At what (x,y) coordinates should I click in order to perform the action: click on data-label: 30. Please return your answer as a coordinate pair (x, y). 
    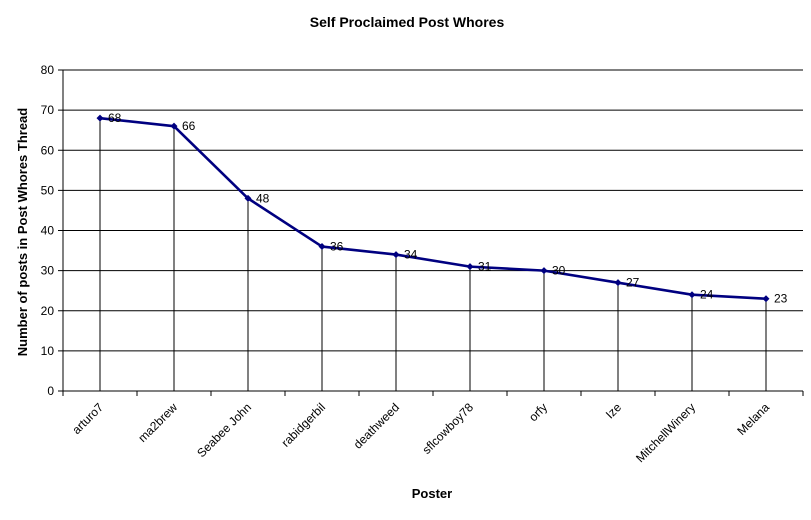
    Looking at the image, I should click on (559, 271).